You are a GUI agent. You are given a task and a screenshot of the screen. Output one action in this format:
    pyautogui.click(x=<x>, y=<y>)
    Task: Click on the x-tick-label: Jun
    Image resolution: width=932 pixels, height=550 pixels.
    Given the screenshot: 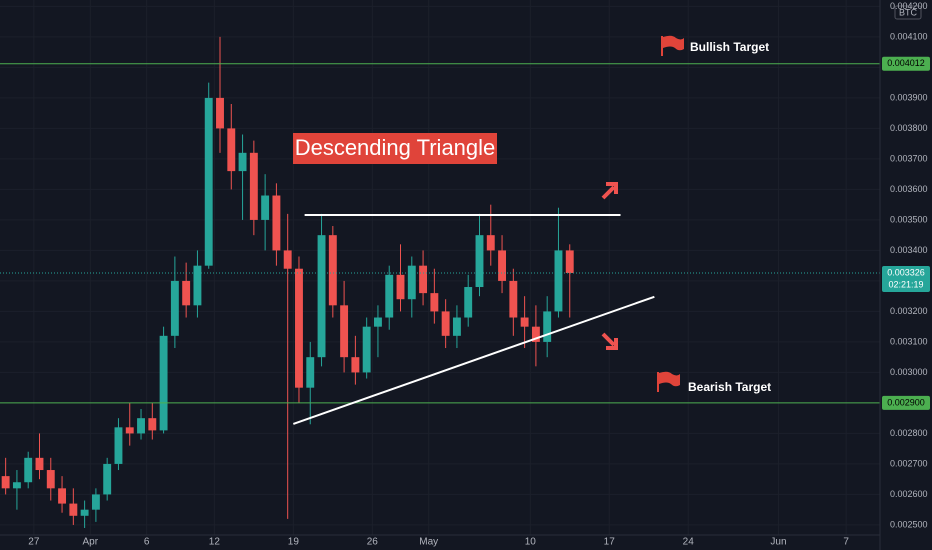 What is the action you would take?
    pyautogui.click(x=778, y=542)
    